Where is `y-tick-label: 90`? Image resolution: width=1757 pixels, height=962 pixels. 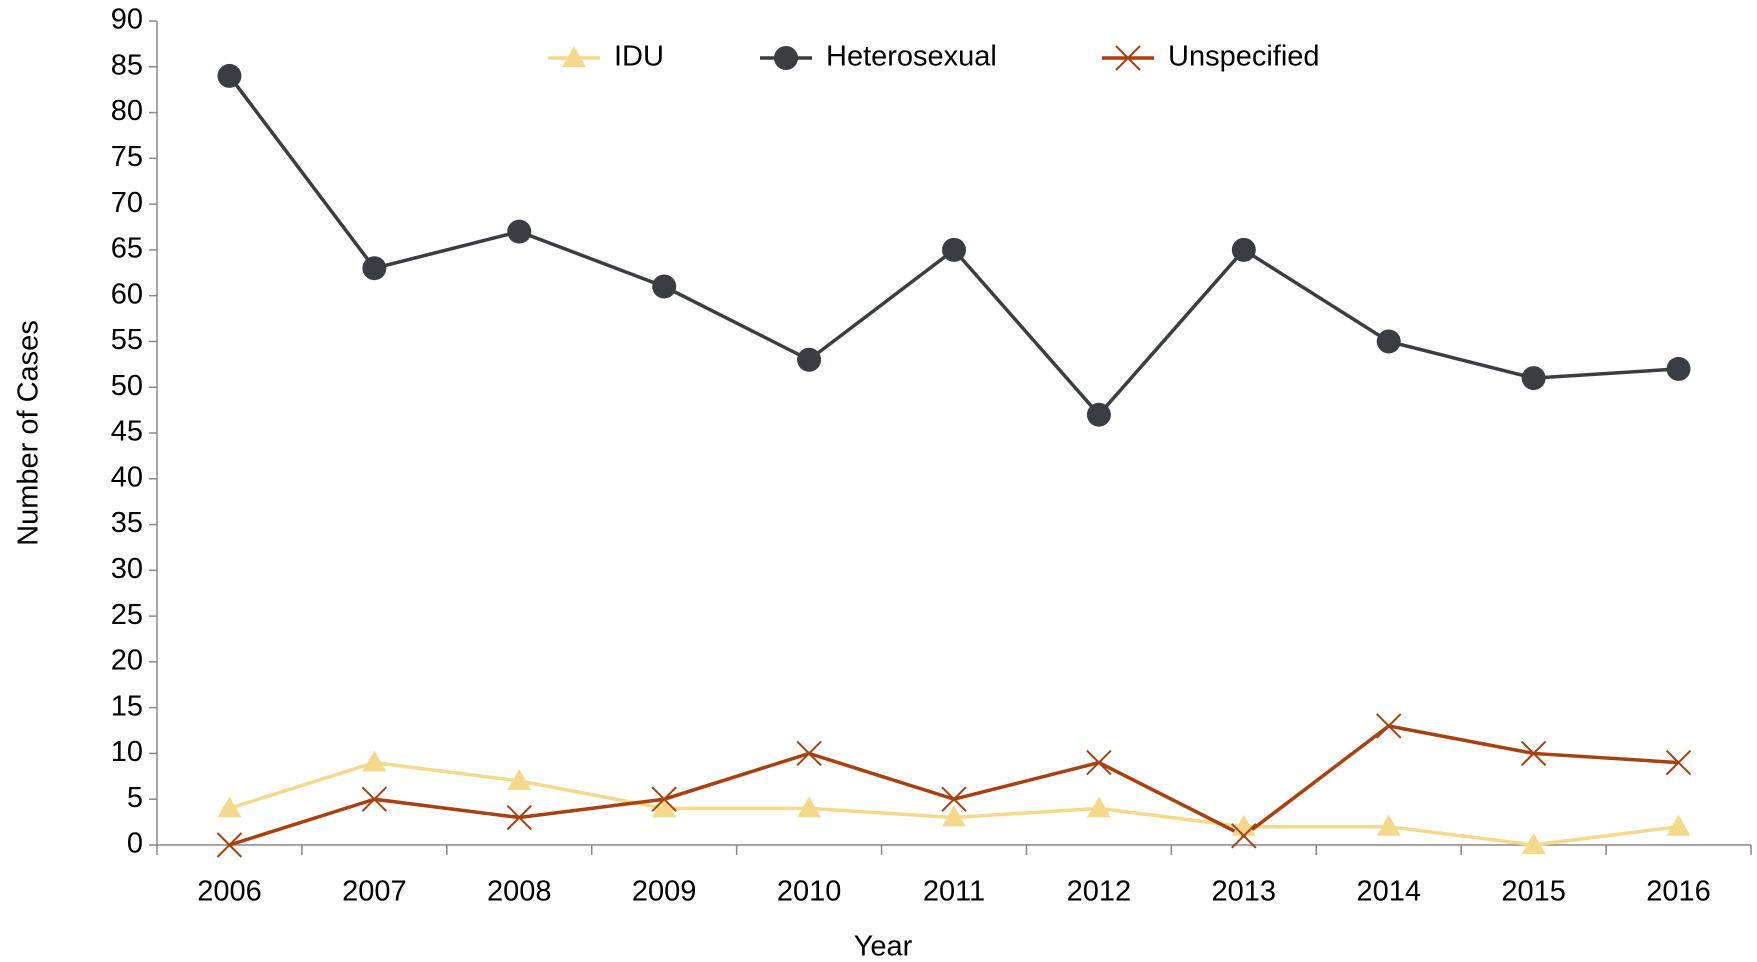
y-tick-label: 90 is located at coordinates (127, 20).